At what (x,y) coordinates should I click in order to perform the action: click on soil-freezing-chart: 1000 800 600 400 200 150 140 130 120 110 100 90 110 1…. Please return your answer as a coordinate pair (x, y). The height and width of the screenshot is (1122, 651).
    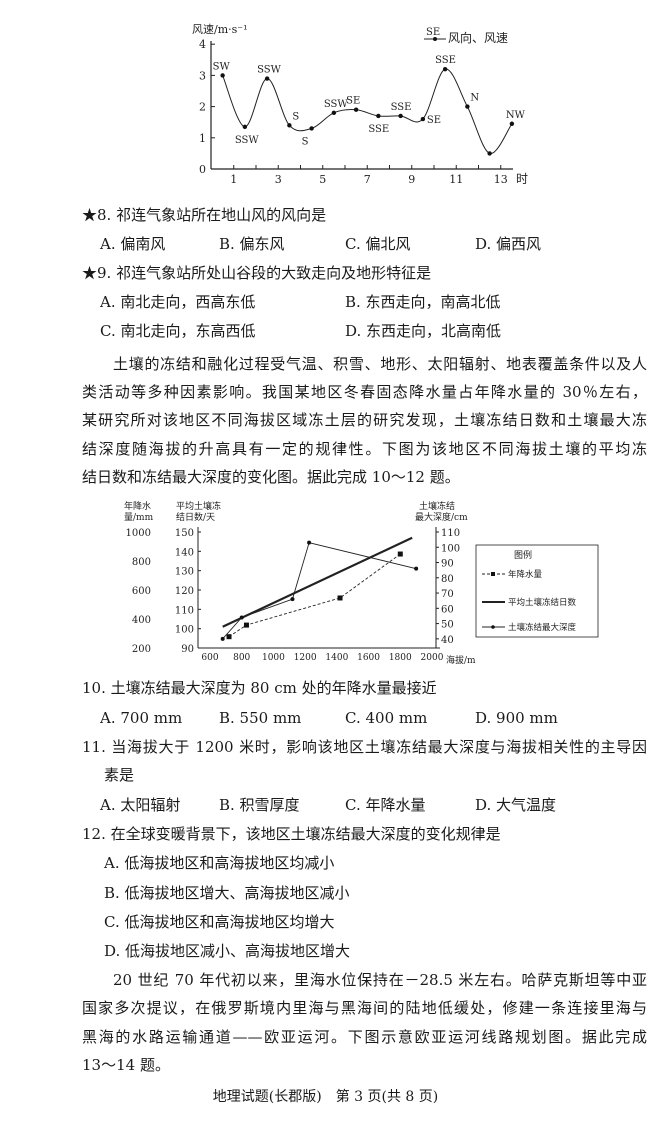
    Looking at the image, I should click on (361, 583).